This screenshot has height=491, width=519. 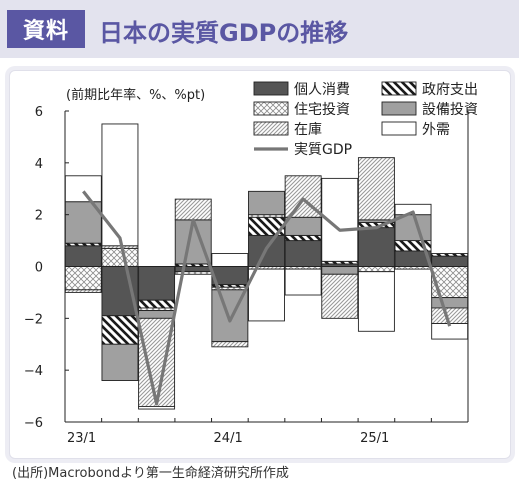 I want to click on legend-label-1: 個人消費, so click(x=322, y=90).